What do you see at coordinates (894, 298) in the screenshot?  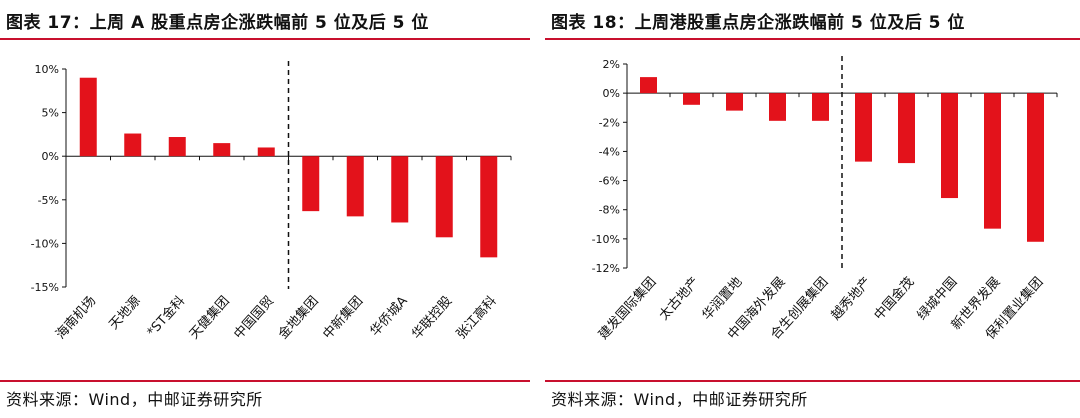 I see `category-label: 中国金茂` at bounding box center [894, 298].